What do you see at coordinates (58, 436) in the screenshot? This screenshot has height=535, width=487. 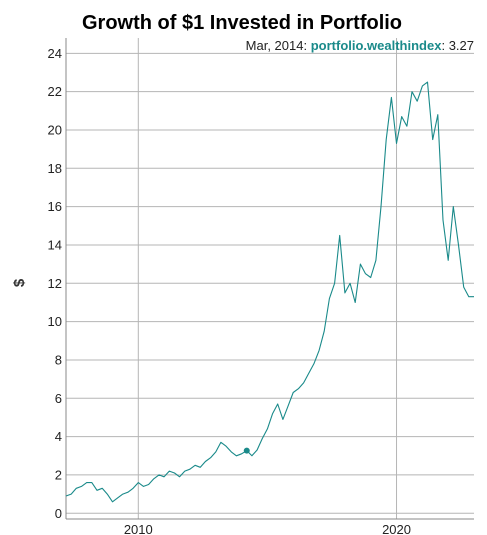 I see `y-tick-label: 4` at bounding box center [58, 436].